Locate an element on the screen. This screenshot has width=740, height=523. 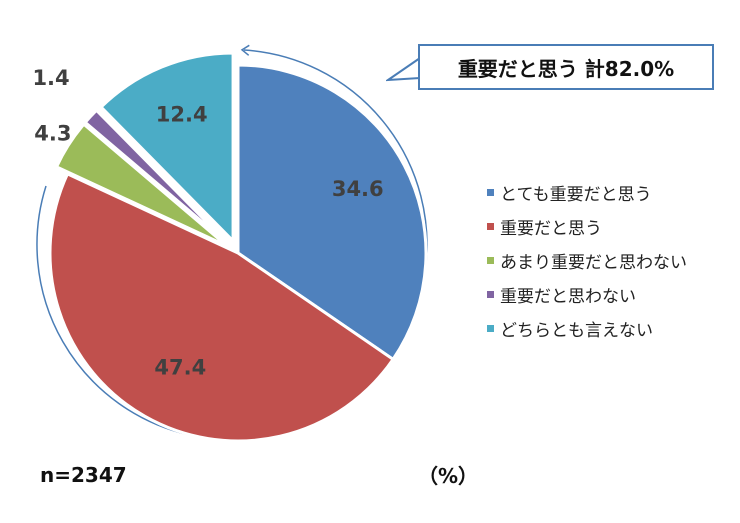
important-total-callout: 重要だと思う 計82.0% is located at coordinates (566, 67).